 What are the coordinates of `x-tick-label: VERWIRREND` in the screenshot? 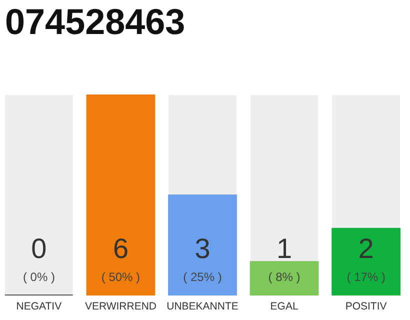 It's located at (120, 306).